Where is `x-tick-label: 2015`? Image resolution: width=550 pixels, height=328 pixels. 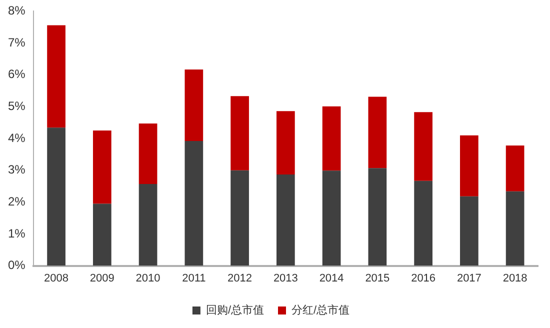
x-tick-label: 2015 is located at coordinates (377, 278).